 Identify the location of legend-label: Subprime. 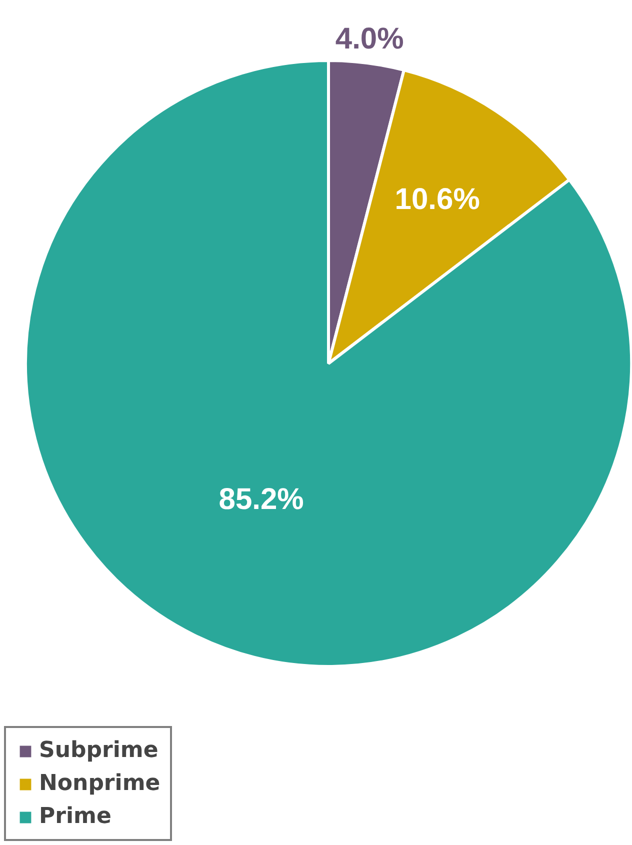
(98, 750).